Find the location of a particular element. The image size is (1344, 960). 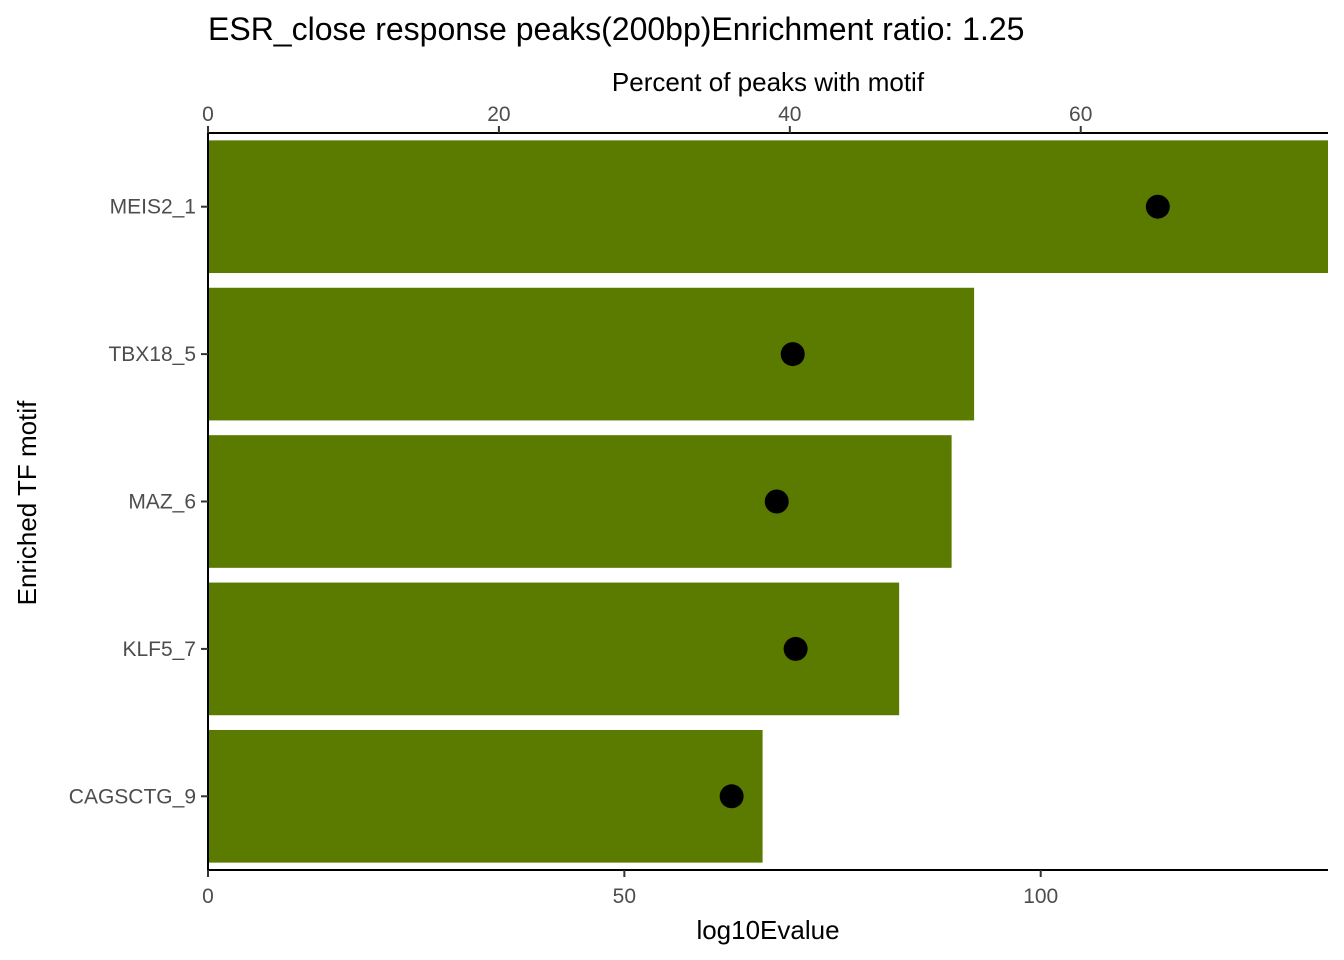

y-tick-label: MEIS2_1 is located at coordinates (153, 207).